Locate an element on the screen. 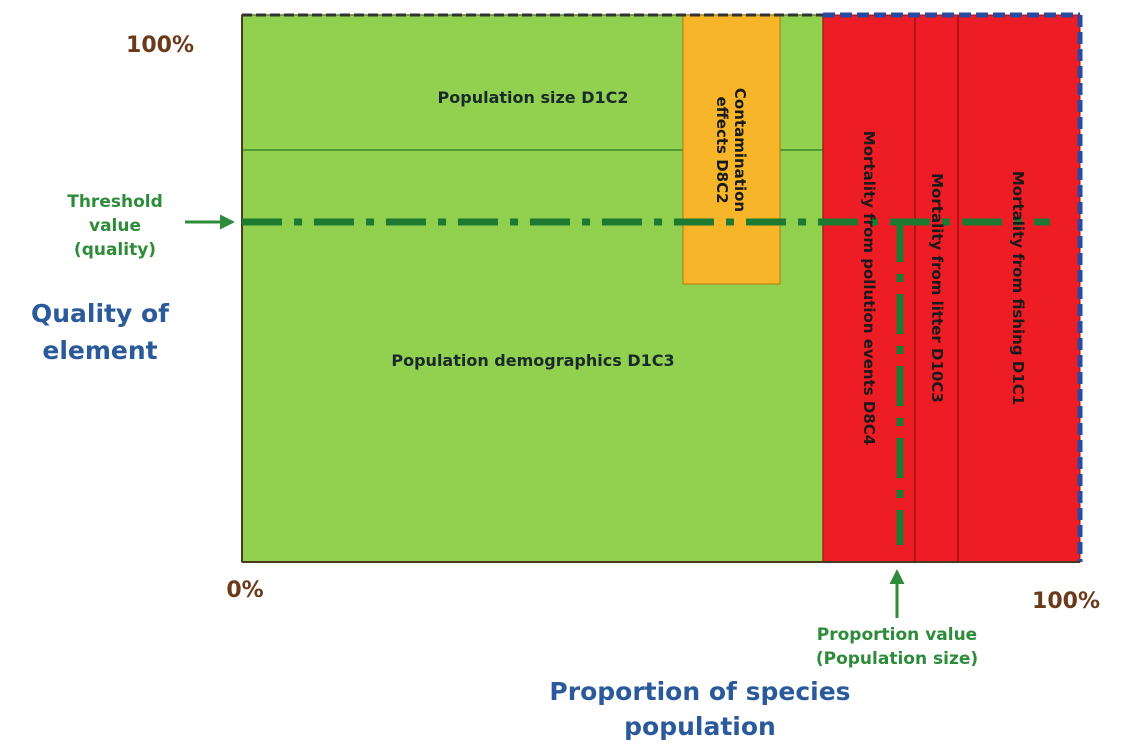  region-label: effects D8C2 is located at coordinates (722, 149).